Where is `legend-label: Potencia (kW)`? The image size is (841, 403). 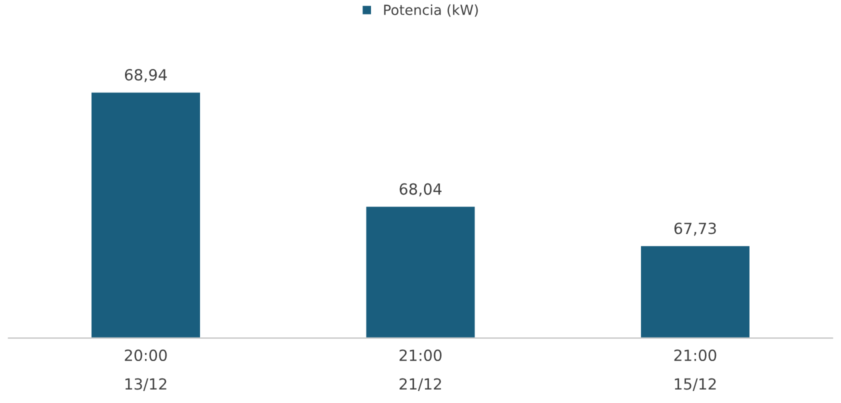
legend-label: Potencia (kW) is located at coordinates (431, 10).